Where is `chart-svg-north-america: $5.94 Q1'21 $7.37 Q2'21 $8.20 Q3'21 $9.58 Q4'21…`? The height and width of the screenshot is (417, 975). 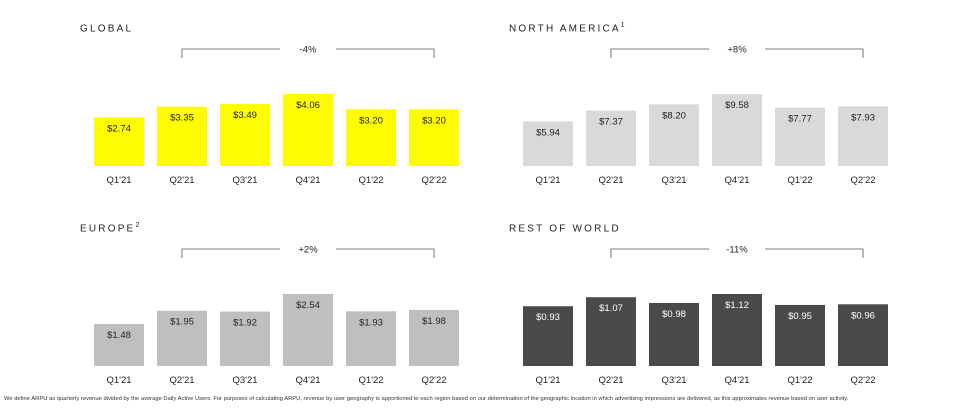
chart-svg-north-america: $5.94 Q1'21 $7.37 Q2'21 $8.20 Q3'21 $9.58 Q4'21… is located at coordinates (705, 115).